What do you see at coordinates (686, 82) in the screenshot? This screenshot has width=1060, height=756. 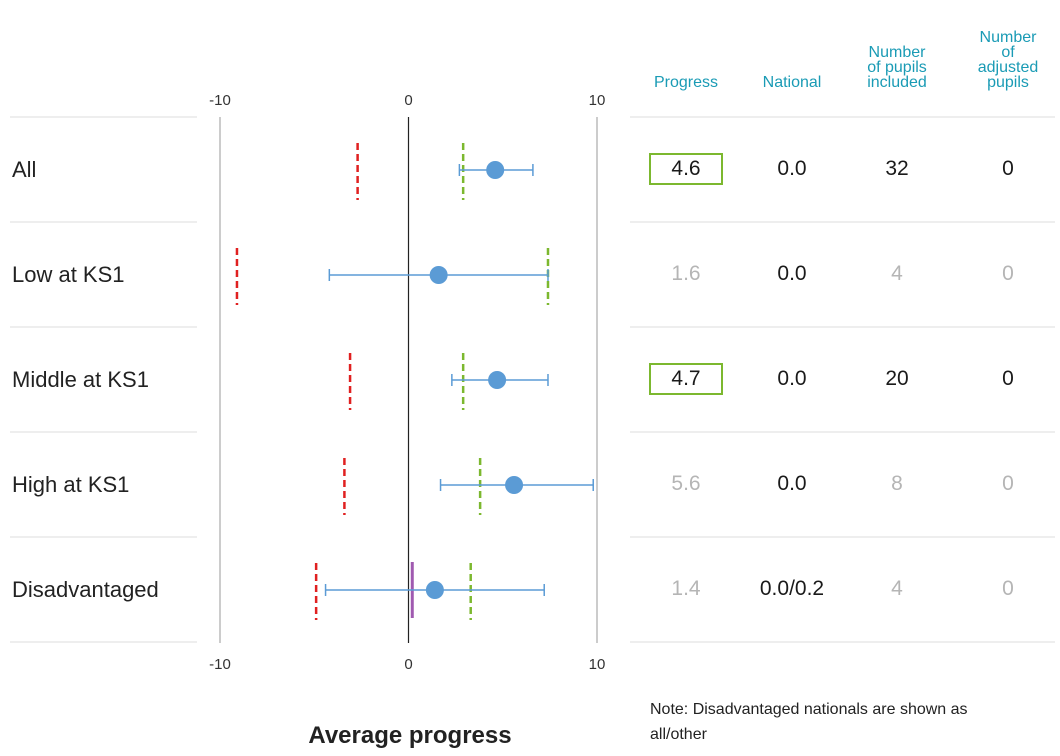 I see `column-header: Progress` at bounding box center [686, 82].